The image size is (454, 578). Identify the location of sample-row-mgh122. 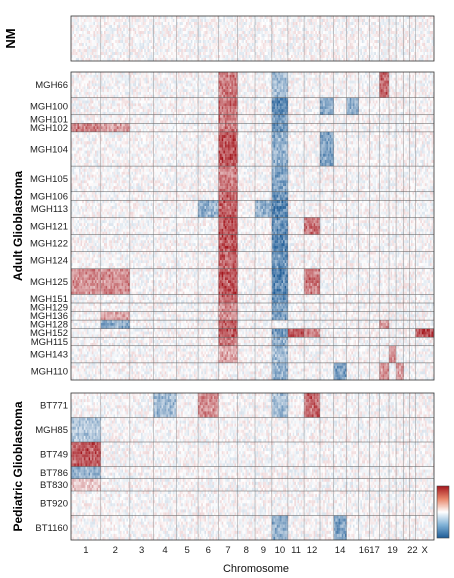
(252, 243).